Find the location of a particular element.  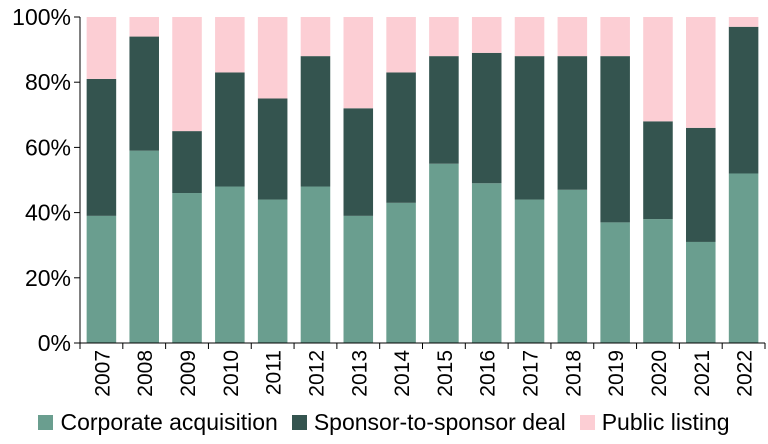

x-tick-label-2015: 2015 is located at coordinates (445, 373).